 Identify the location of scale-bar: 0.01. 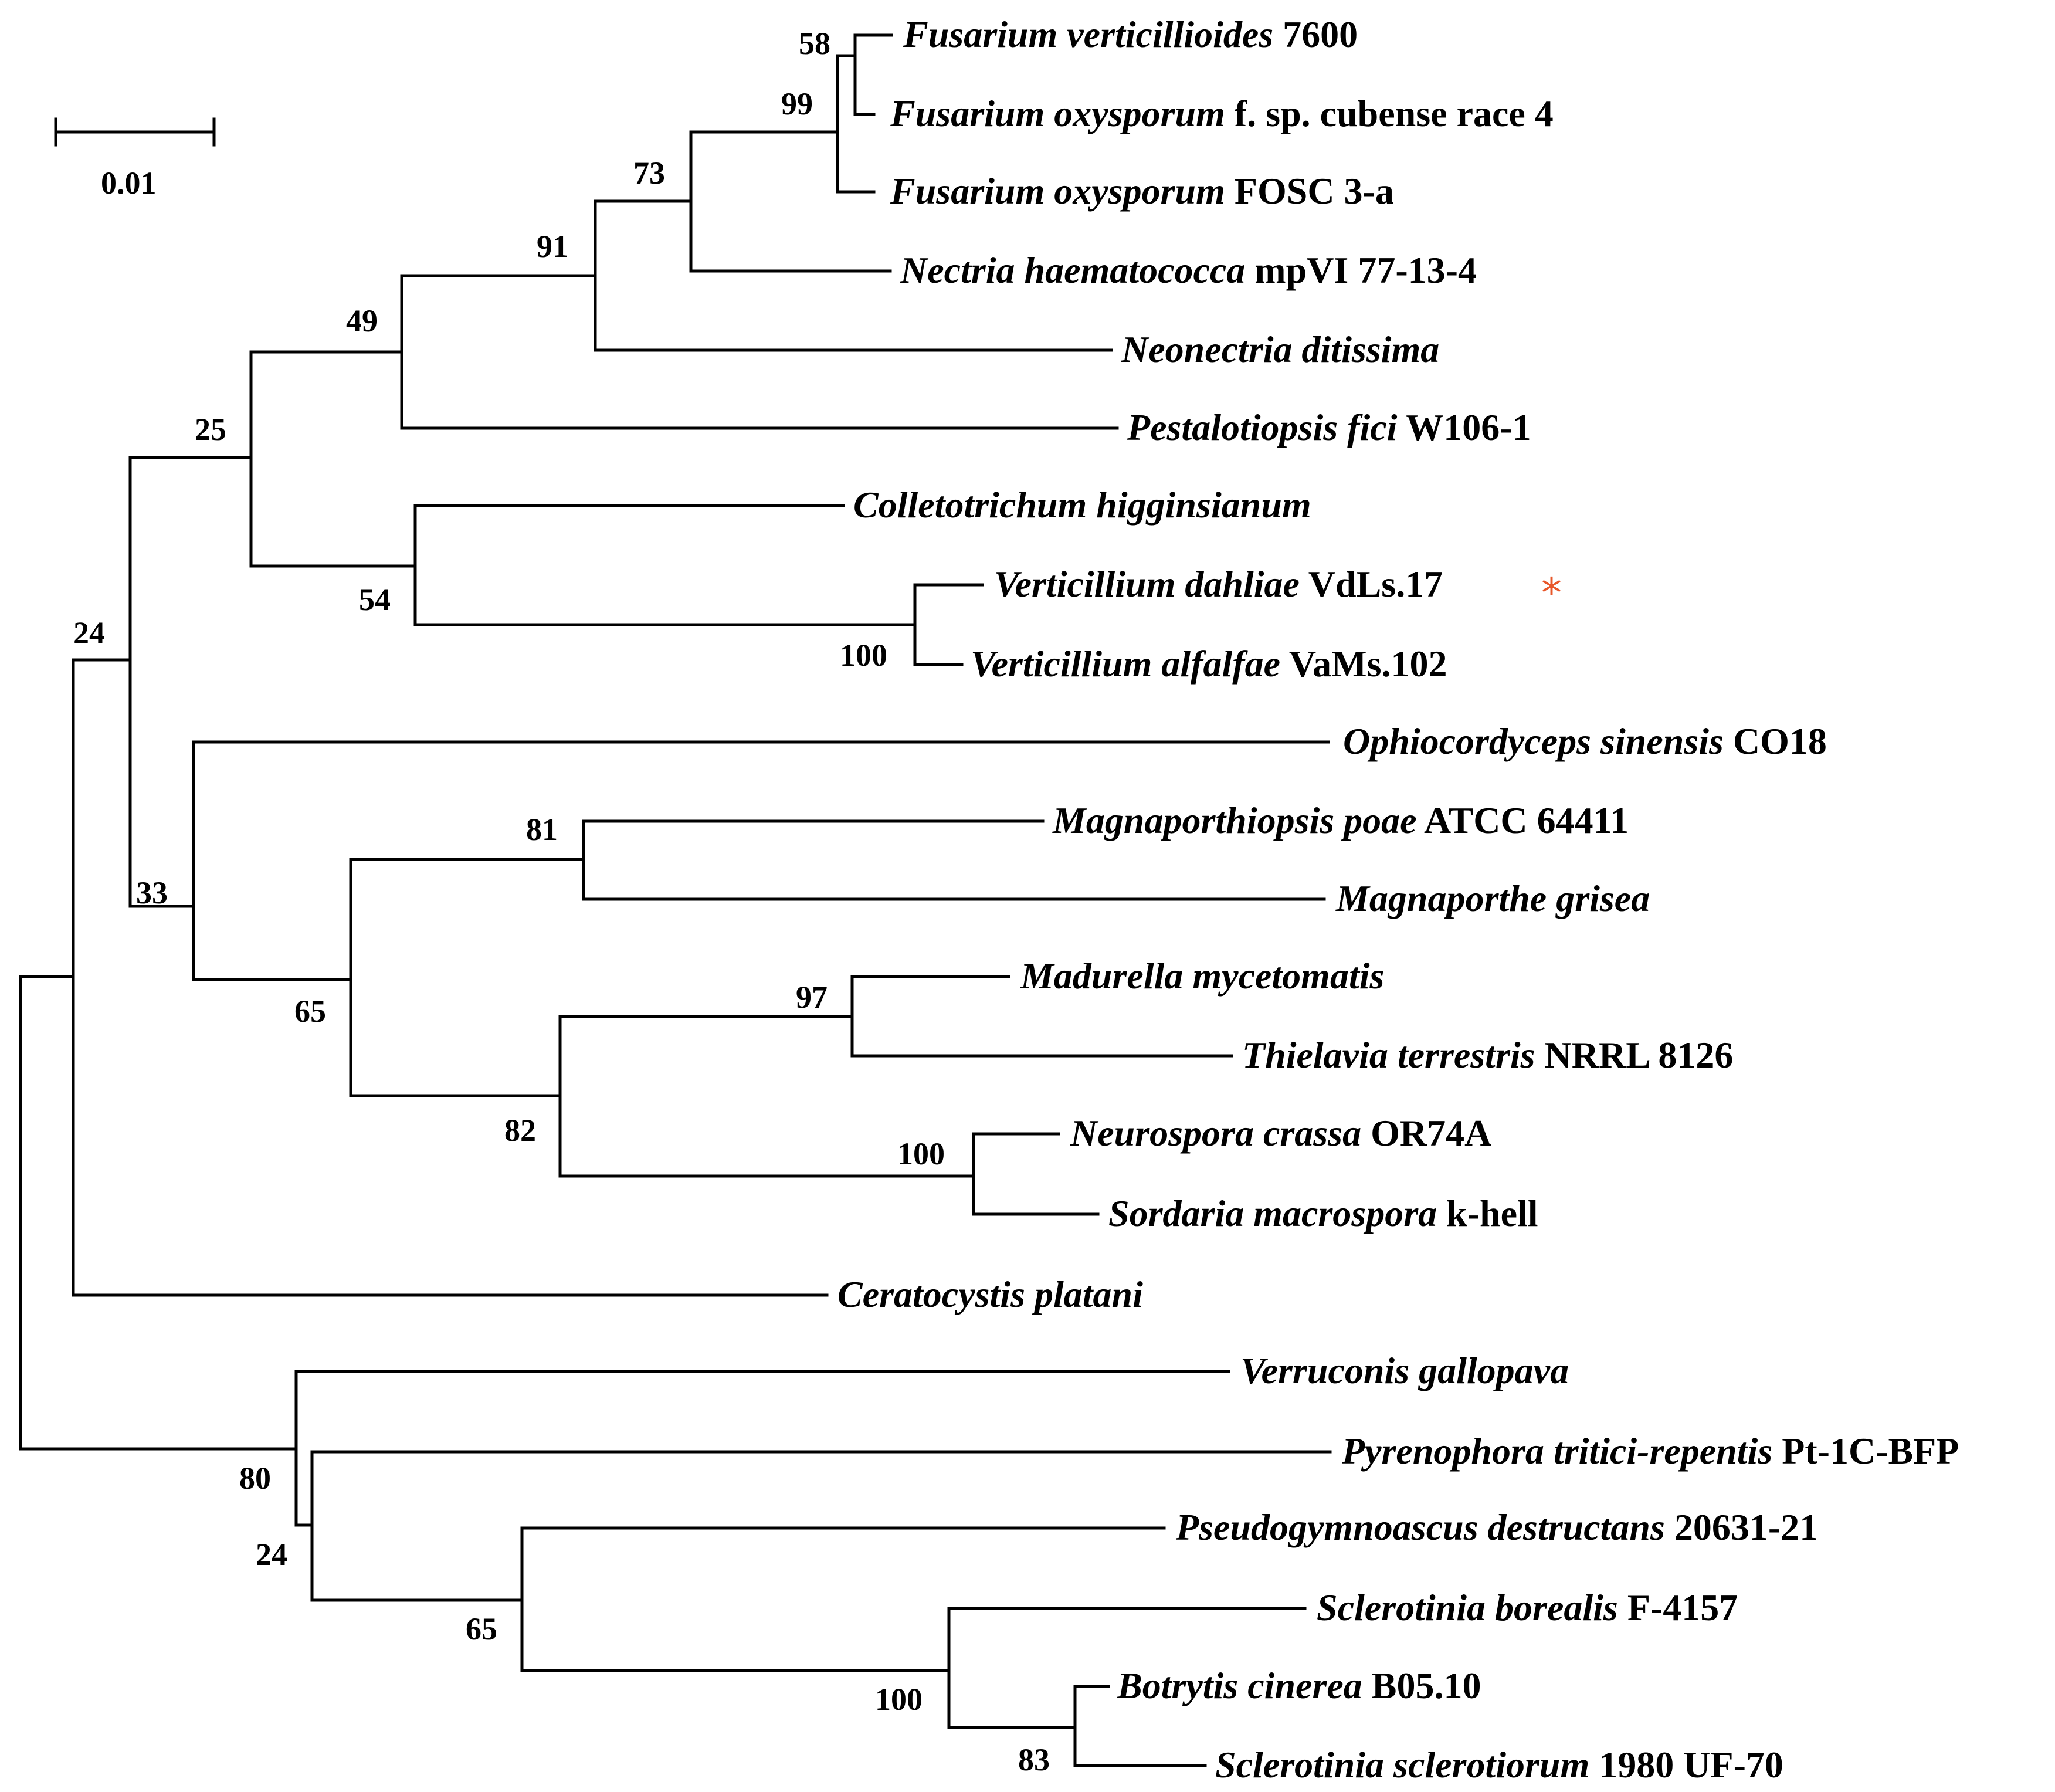
(135, 159).